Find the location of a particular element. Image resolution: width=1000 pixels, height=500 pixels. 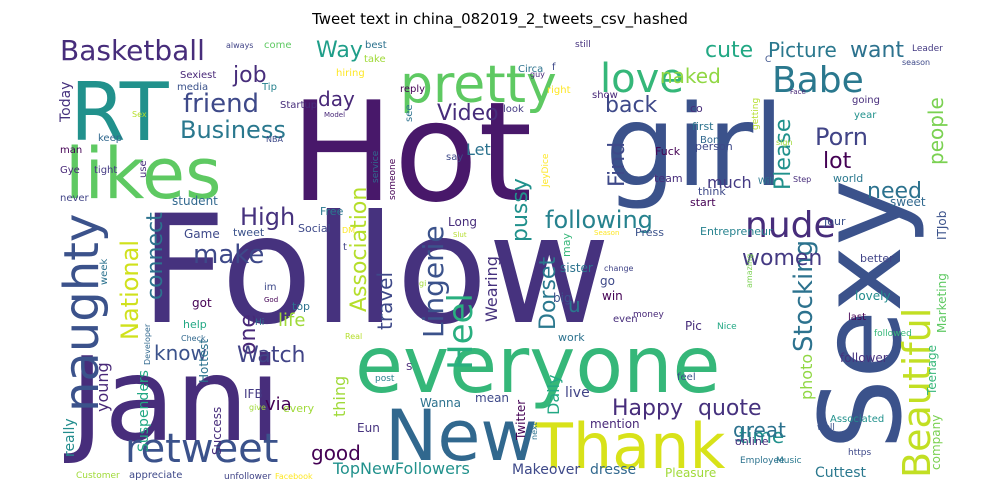

word-pussy: pussy is located at coordinates (520, 210).